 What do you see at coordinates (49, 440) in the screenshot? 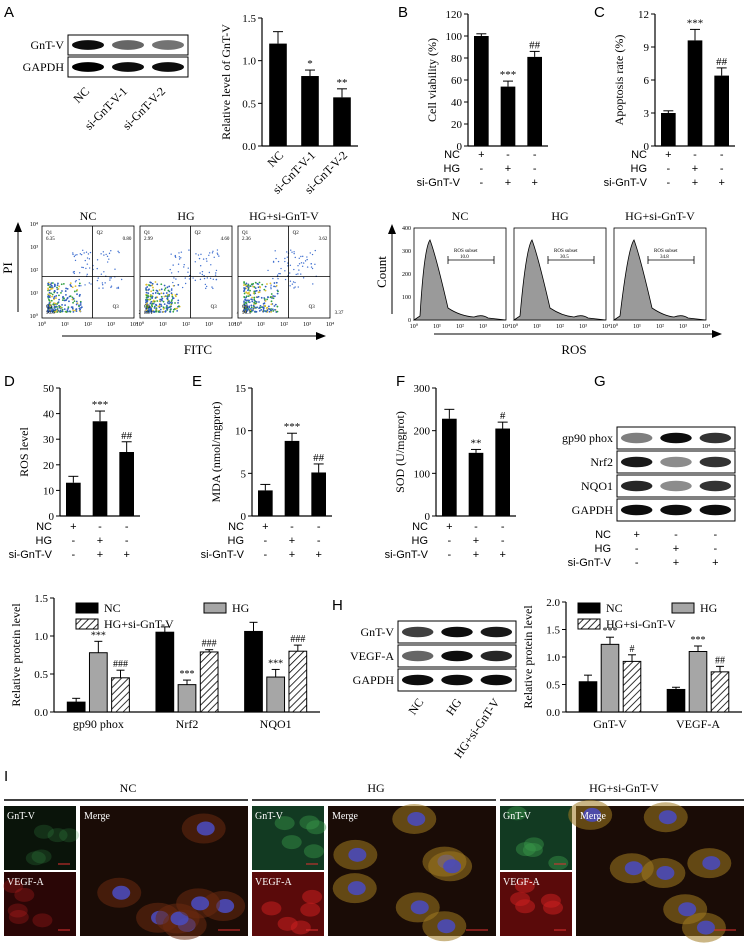
I see `y-tick-label: 30` at bounding box center [49, 440].